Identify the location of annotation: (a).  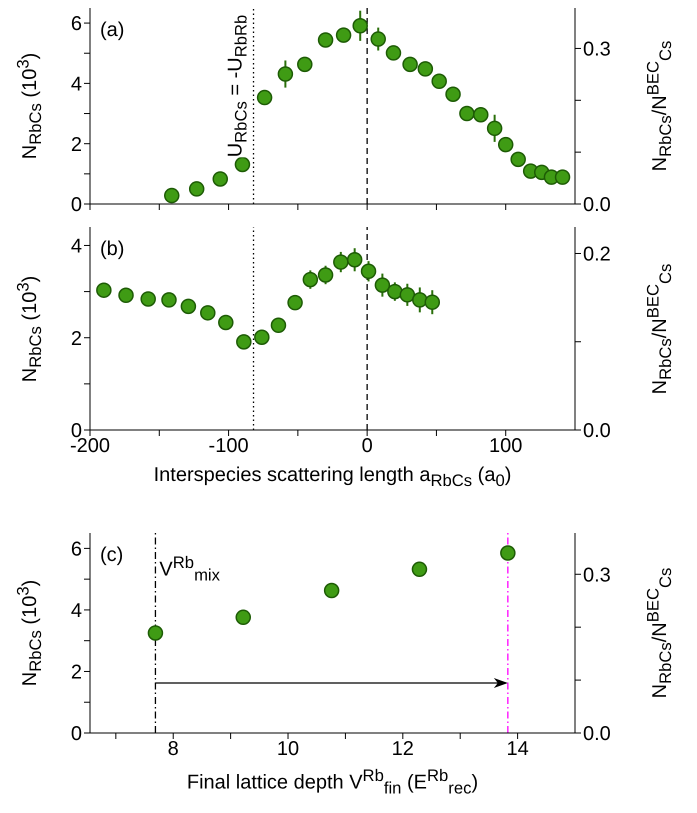
(112, 30).